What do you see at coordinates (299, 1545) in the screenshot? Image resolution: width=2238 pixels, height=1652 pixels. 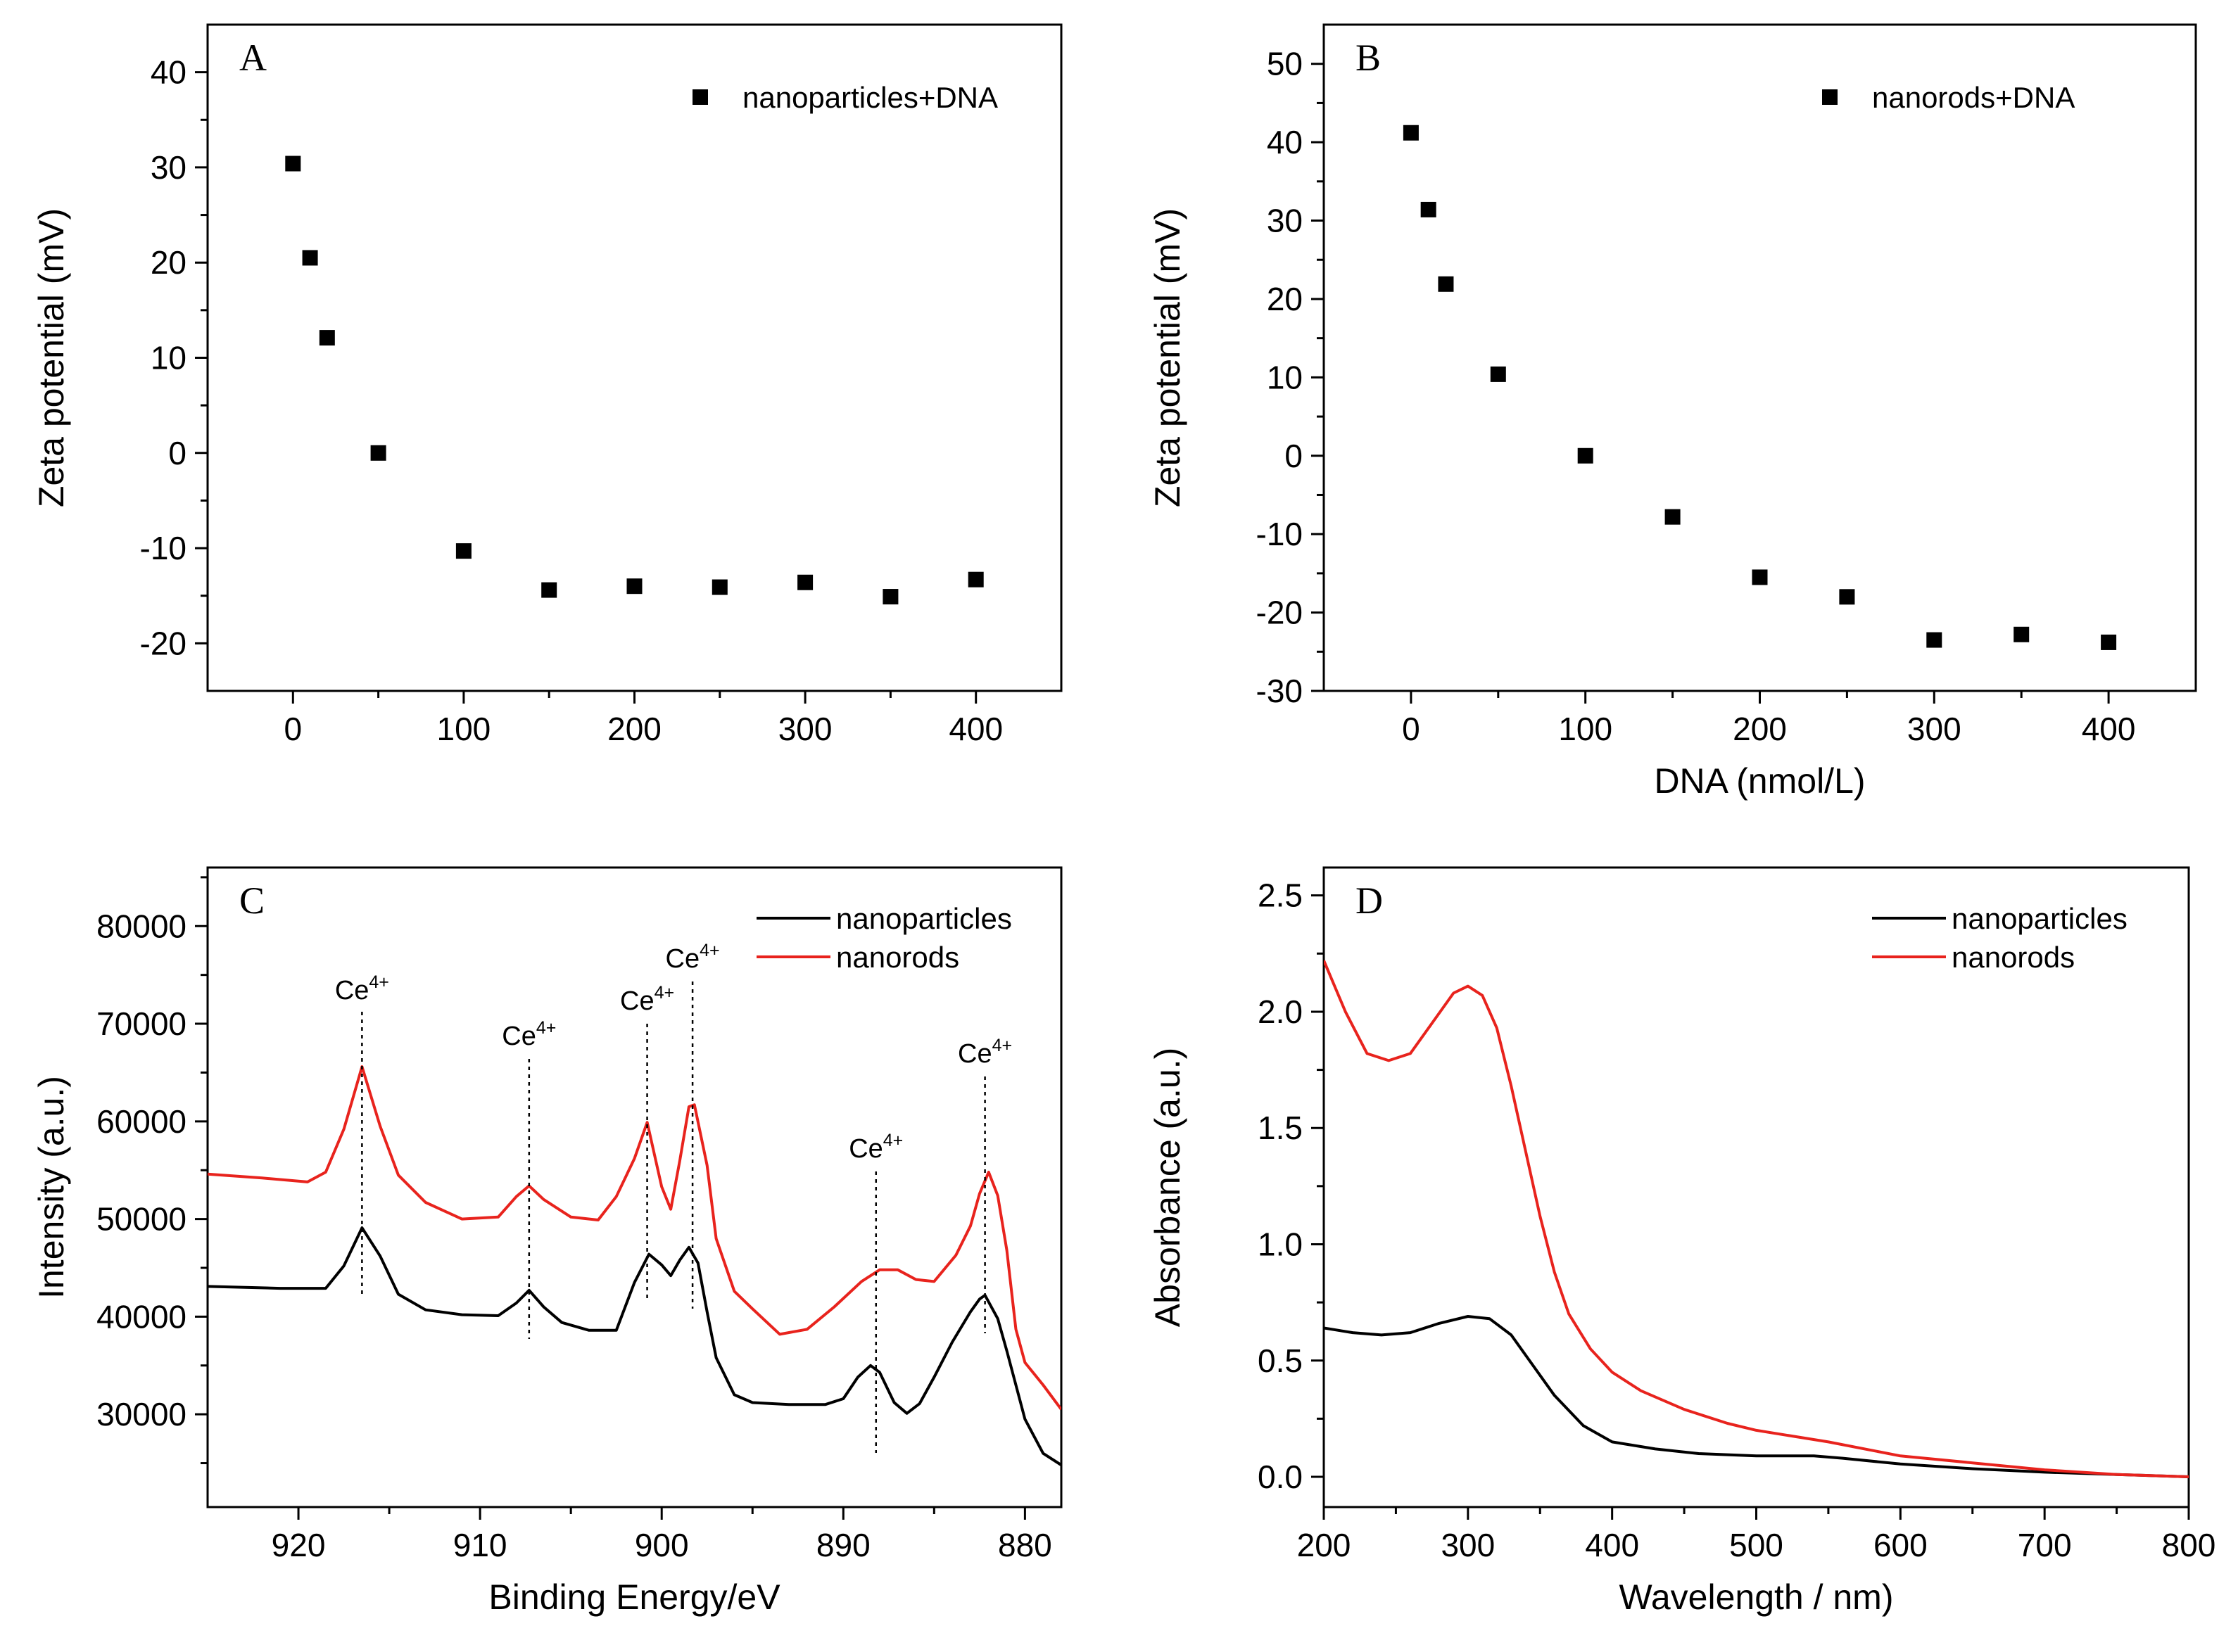 I see `x-tick-label: 920` at bounding box center [299, 1545].